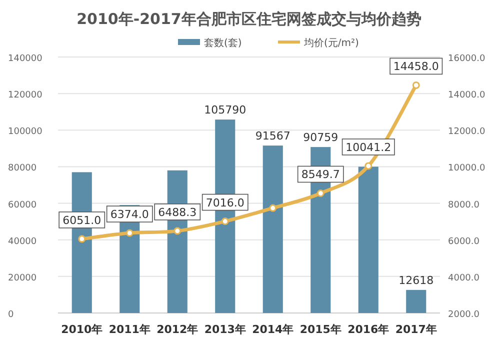 The width and height of the screenshot is (499, 346). Describe the element at coordinates (22, 169) in the screenshot. I see `y-tick-label: 80000` at that location.